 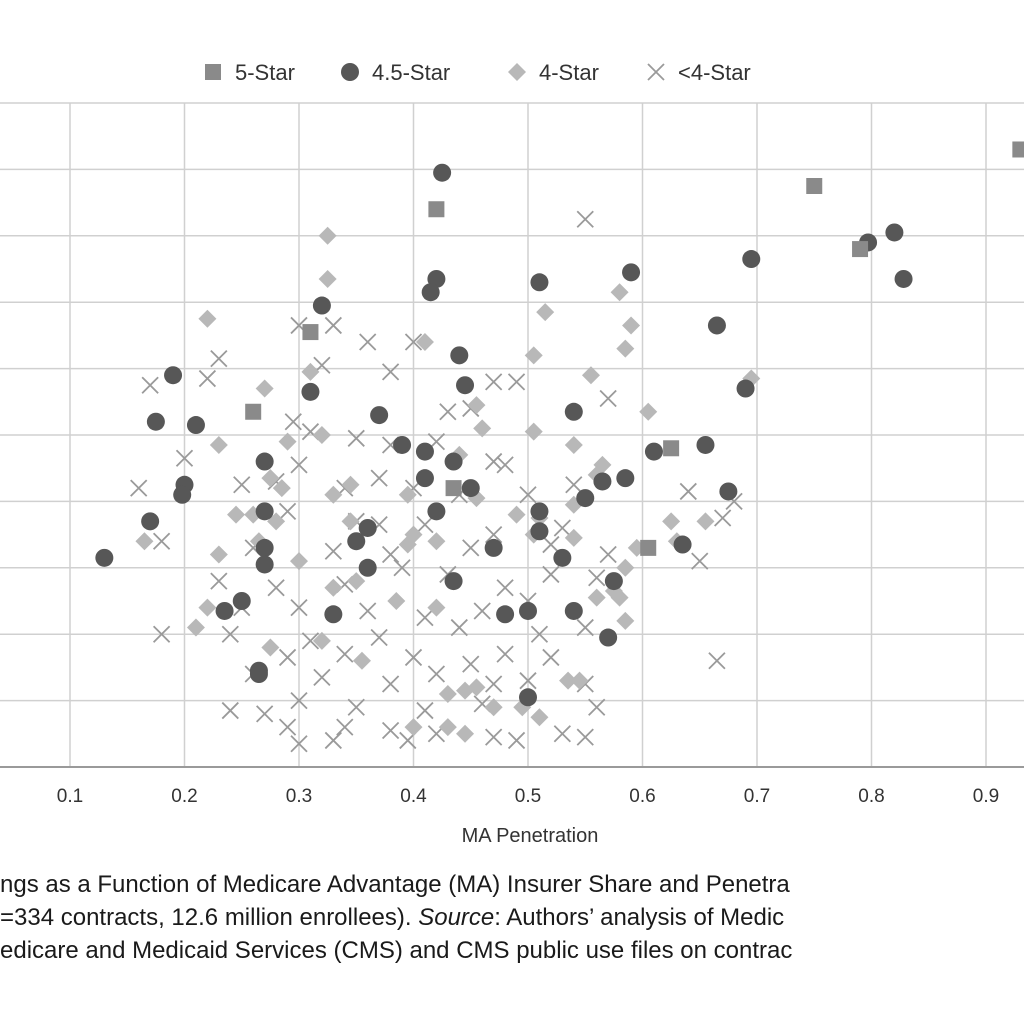 I want to click on x-tick-label: 0.1, so click(x=70, y=796).